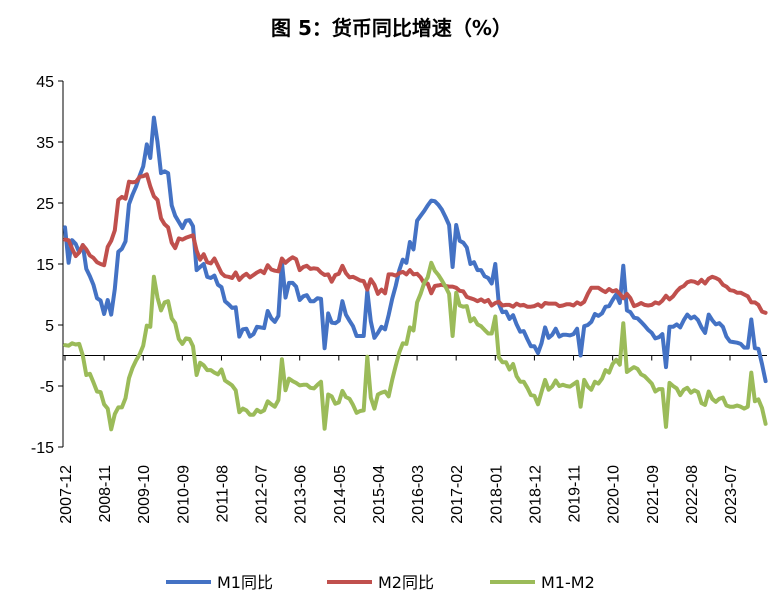 The height and width of the screenshot is (613, 783). I want to click on x-tick-label: 2012-07, so click(262, 494).